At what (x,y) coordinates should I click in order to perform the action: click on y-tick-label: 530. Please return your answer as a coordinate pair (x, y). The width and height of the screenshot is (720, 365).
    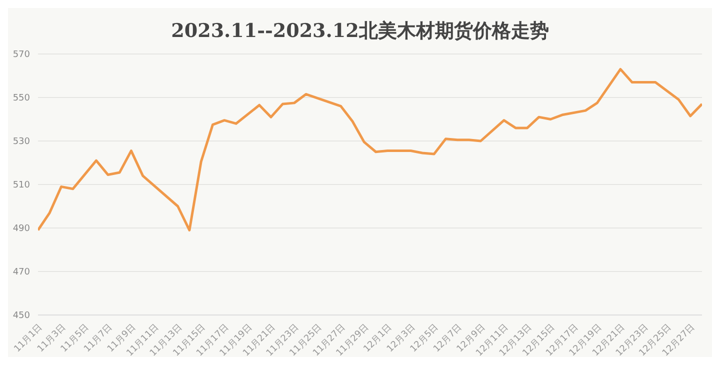
    Looking at the image, I should click on (21, 142).